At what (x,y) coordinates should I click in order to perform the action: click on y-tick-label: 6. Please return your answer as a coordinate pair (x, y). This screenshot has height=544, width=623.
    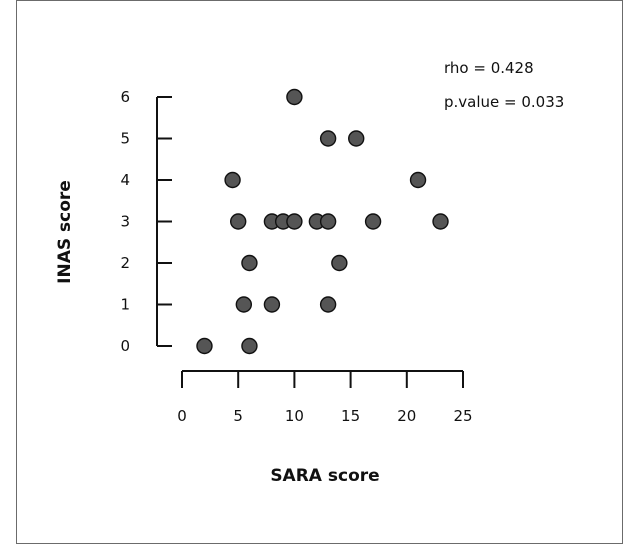
    Looking at the image, I should click on (125, 97).